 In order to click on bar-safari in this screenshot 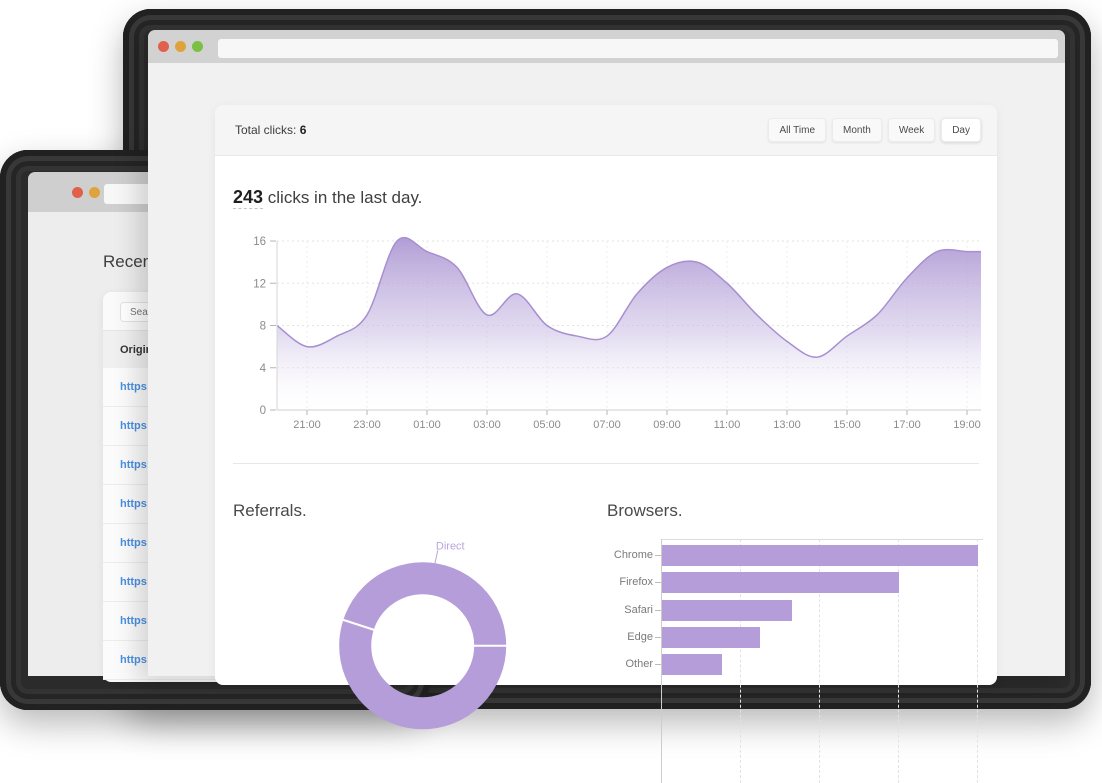, I will do `click(727, 610)`.